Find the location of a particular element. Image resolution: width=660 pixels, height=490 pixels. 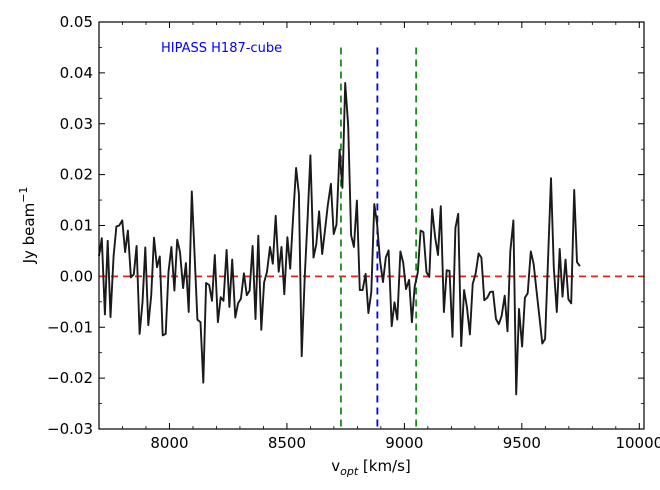

cube-annotation: HIPASS H187-cube is located at coordinates (221, 48).